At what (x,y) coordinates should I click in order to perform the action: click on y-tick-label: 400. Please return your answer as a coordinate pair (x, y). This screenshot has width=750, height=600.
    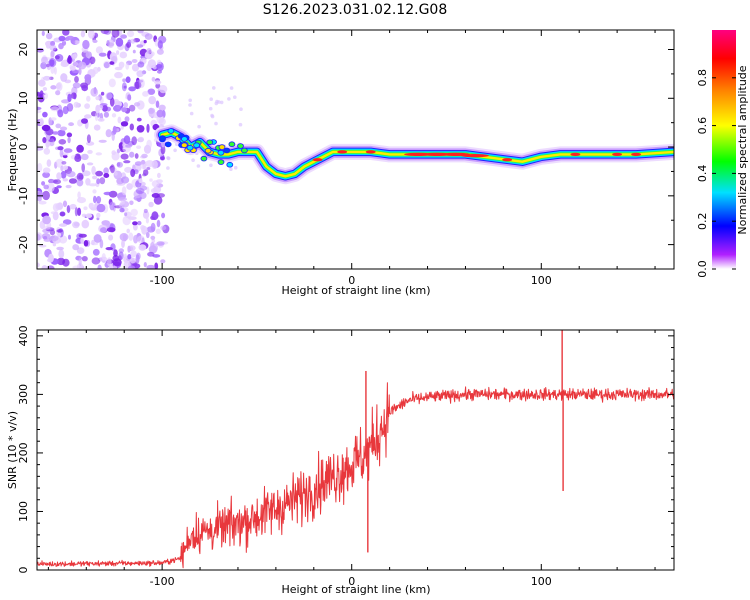
    Looking at the image, I should click on (23, 335).